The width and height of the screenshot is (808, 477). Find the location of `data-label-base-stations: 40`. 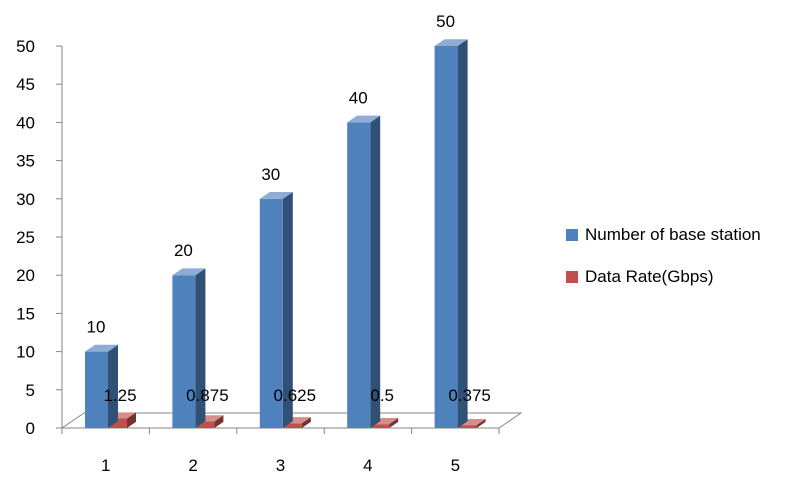

data-label-base-stations: 40 is located at coordinates (358, 97).